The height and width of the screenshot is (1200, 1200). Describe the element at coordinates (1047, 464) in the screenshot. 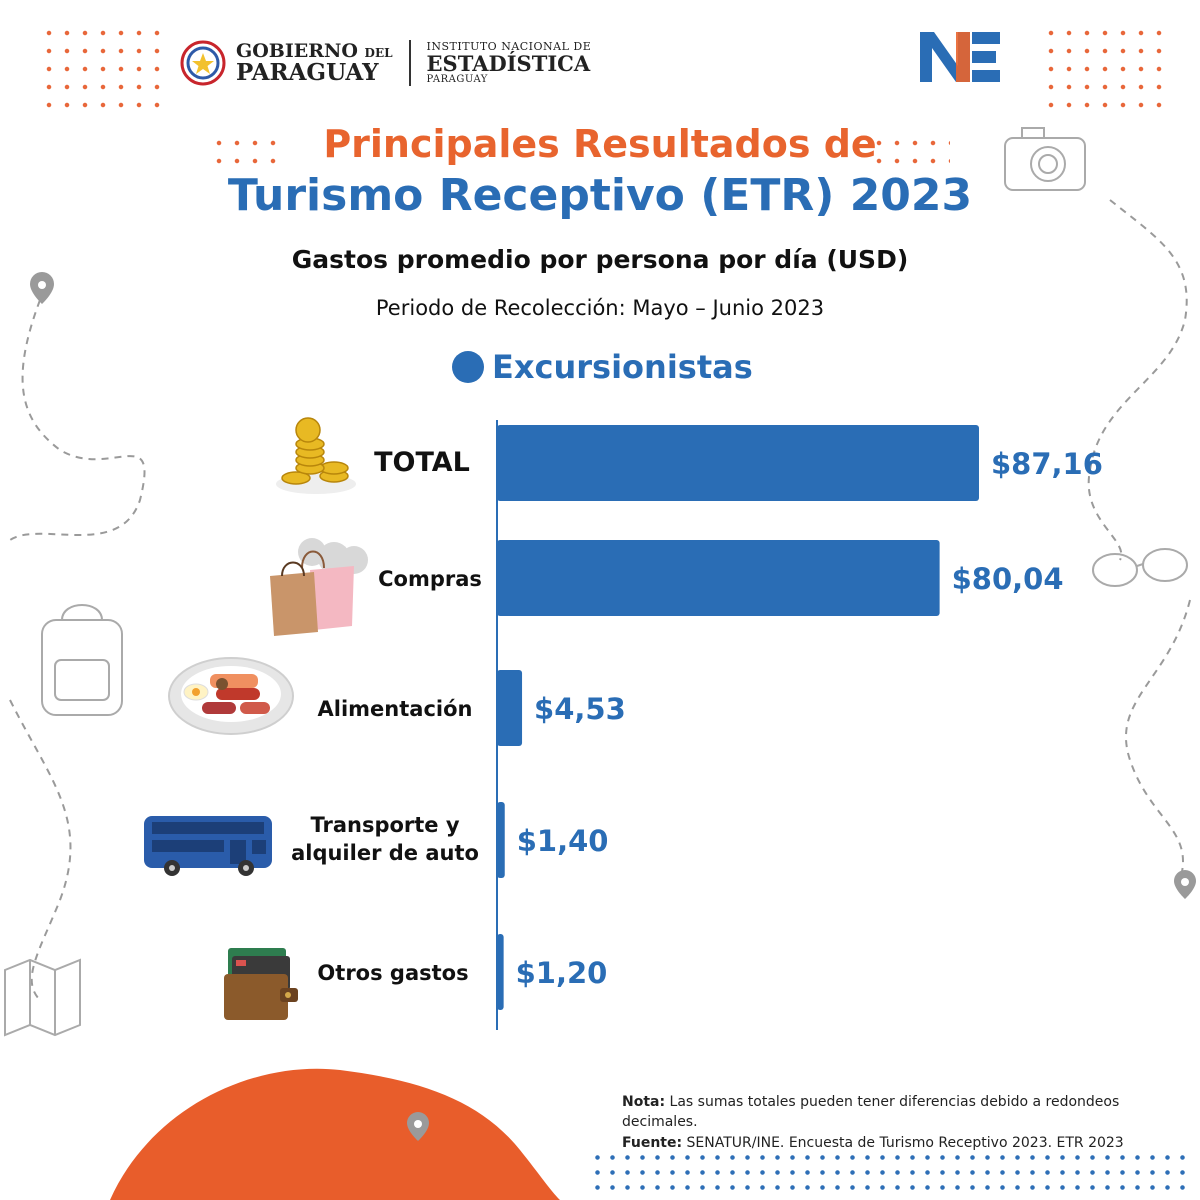

I see `value-label-0: $87,16` at that location.